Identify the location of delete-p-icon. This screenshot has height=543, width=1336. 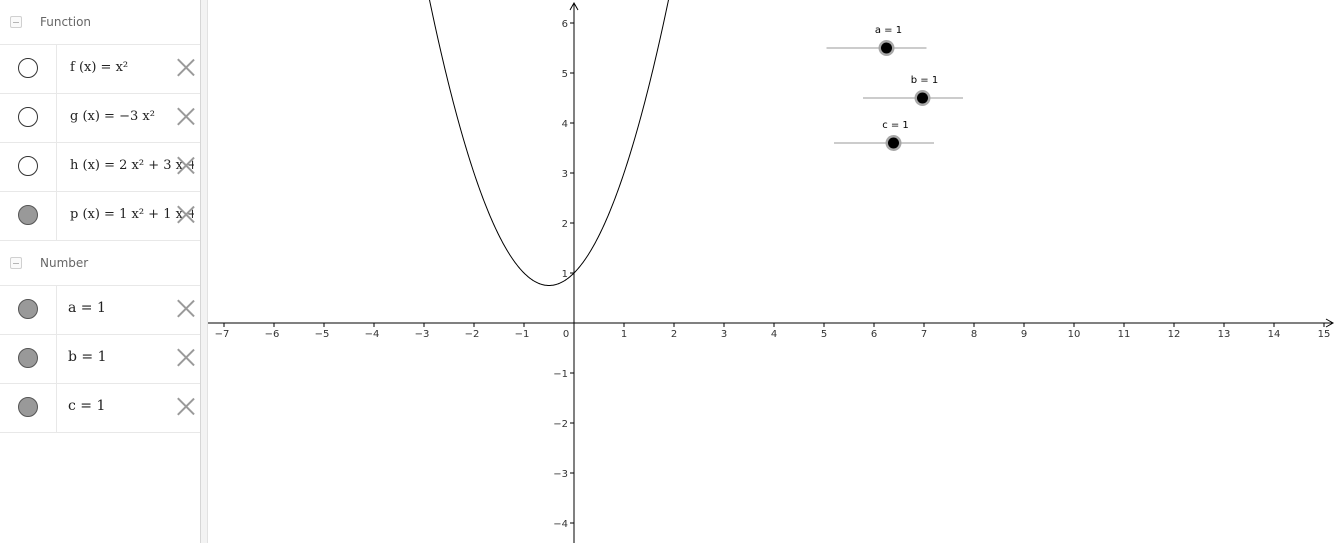
(186, 214).